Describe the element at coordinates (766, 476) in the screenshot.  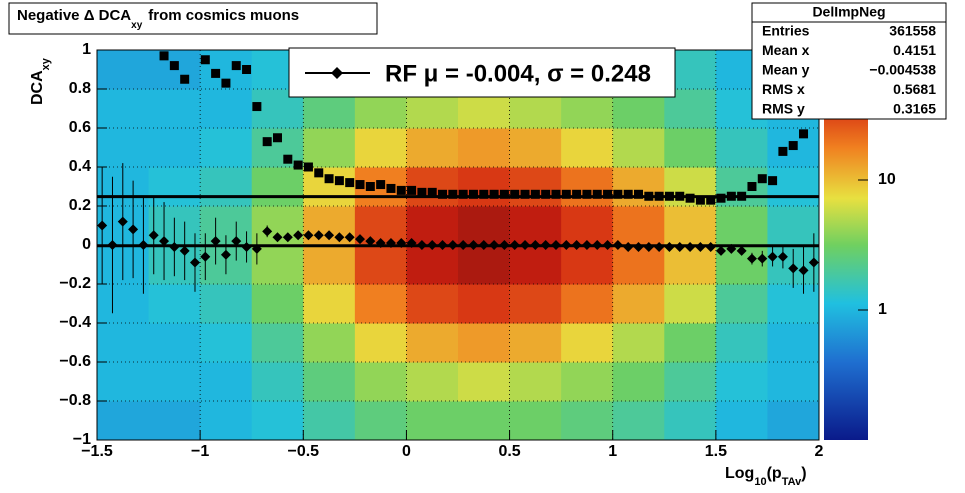
I see `x-axis-label: Log10(pTAv)` at that location.